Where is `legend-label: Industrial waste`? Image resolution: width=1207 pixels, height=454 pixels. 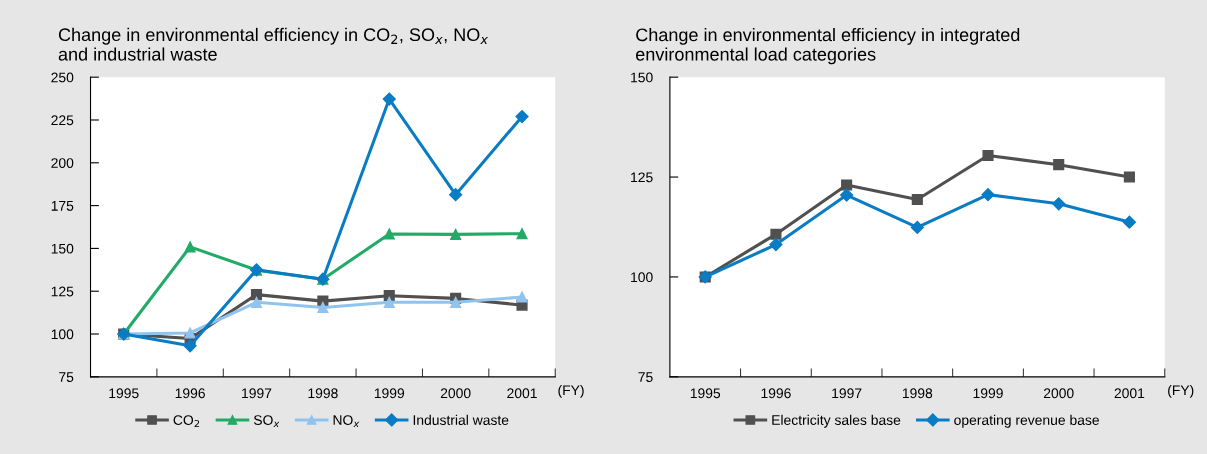 legend-label: Industrial waste is located at coordinates (461, 419).